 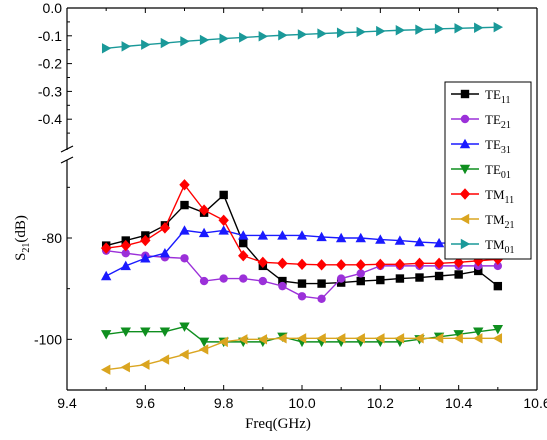 I want to click on x-tick-label: 10.4, so click(x=458, y=403).